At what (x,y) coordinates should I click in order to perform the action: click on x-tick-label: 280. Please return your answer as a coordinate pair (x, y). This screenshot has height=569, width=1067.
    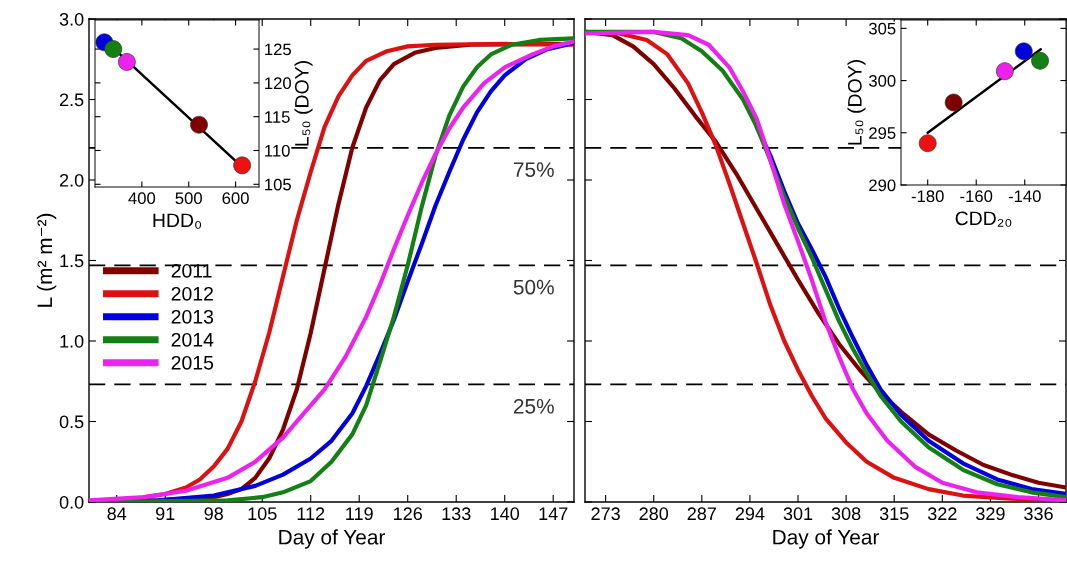
    Looking at the image, I should click on (654, 514).